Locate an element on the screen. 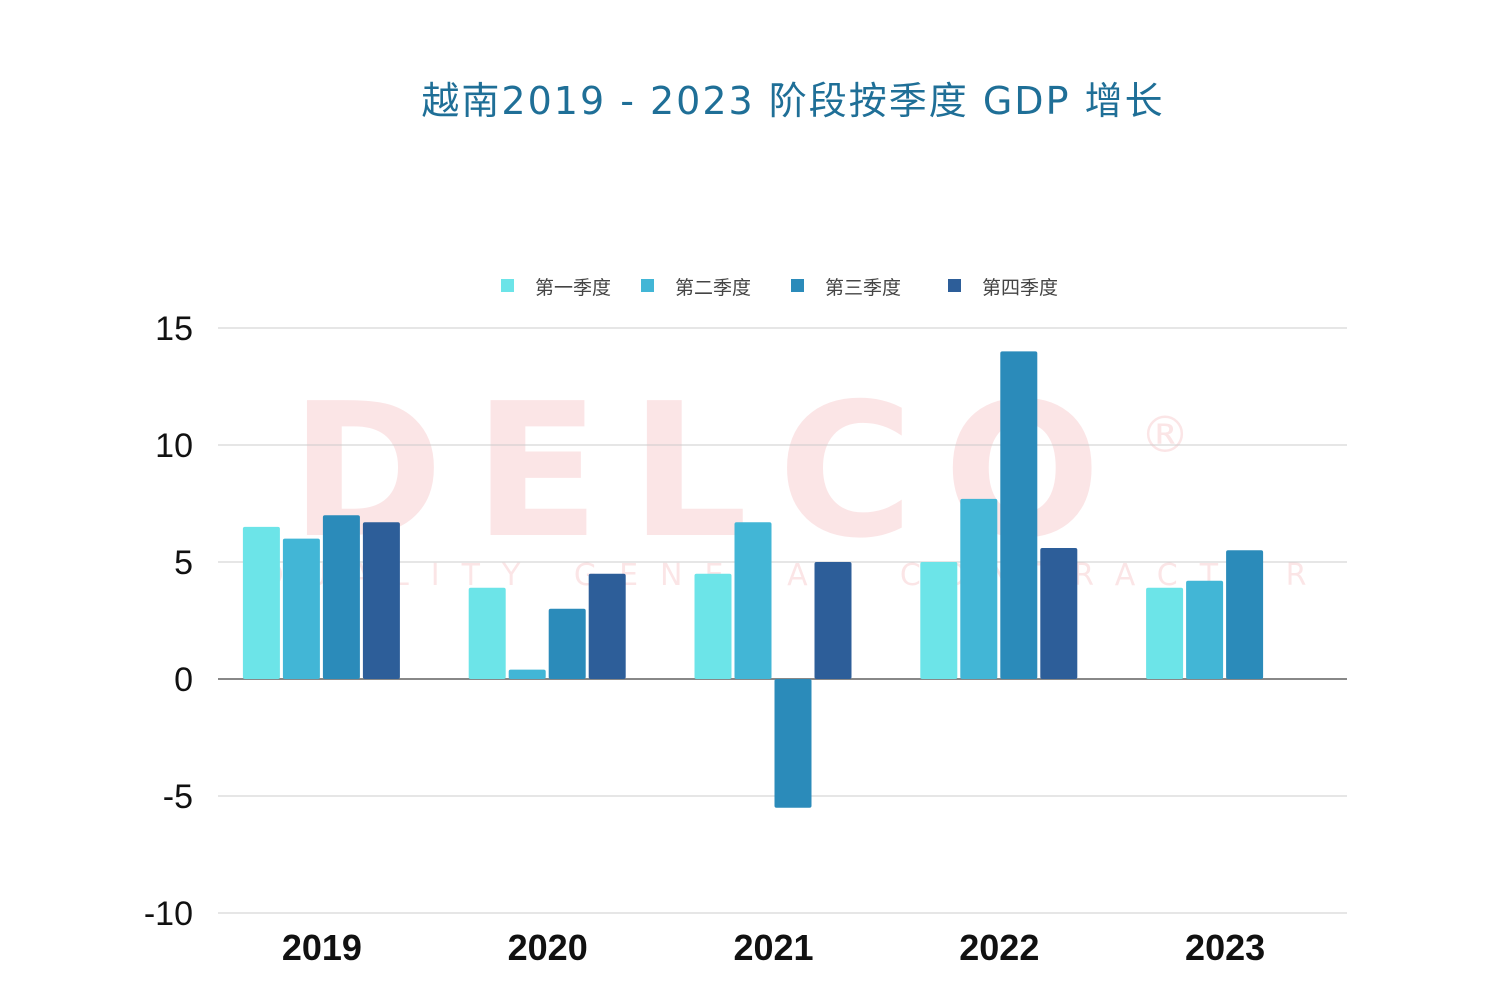 The width and height of the screenshot is (1500, 1000). bar-2023-q1 is located at coordinates (1165, 633).